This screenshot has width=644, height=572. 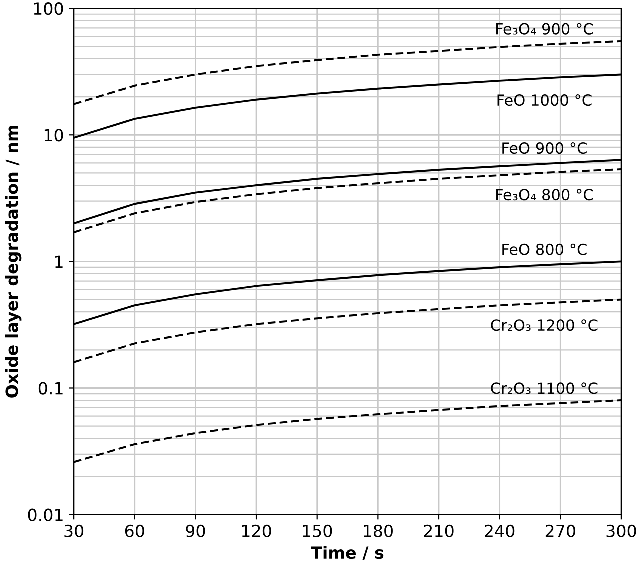 I want to click on x-tick-label: 300, so click(x=621, y=531).